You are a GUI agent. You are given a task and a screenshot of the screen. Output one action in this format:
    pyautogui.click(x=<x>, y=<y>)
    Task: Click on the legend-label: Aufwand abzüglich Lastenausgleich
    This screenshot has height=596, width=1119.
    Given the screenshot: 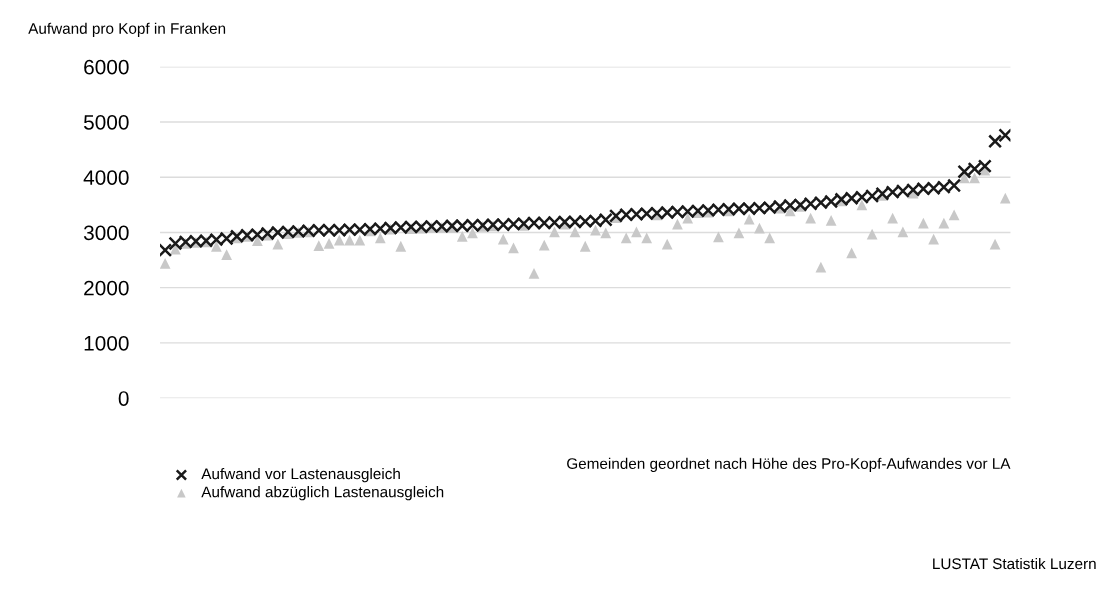 What is the action you would take?
    pyautogui.click(x=322, y=493)
    